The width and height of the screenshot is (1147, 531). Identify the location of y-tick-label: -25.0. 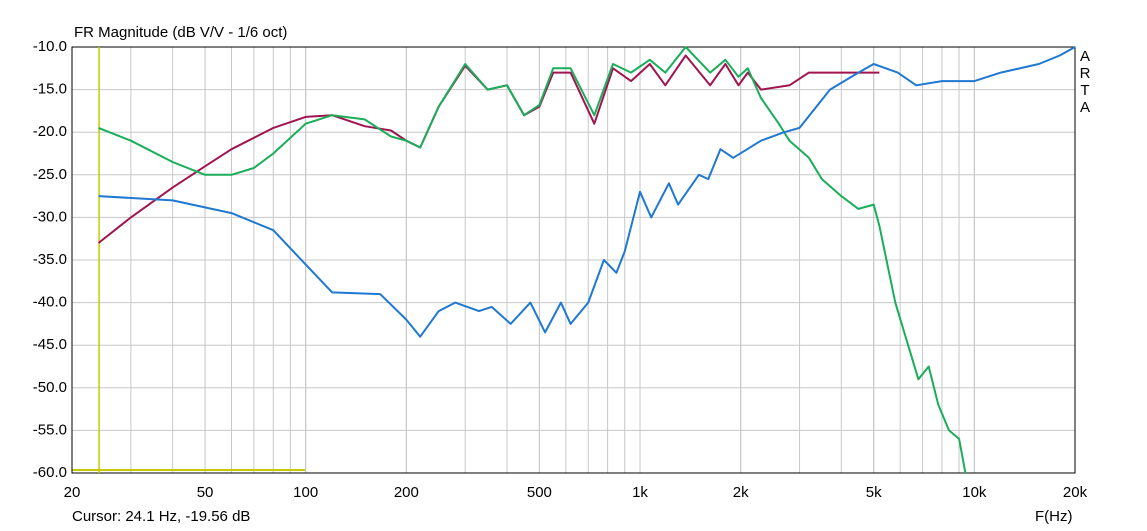
(50, 174).